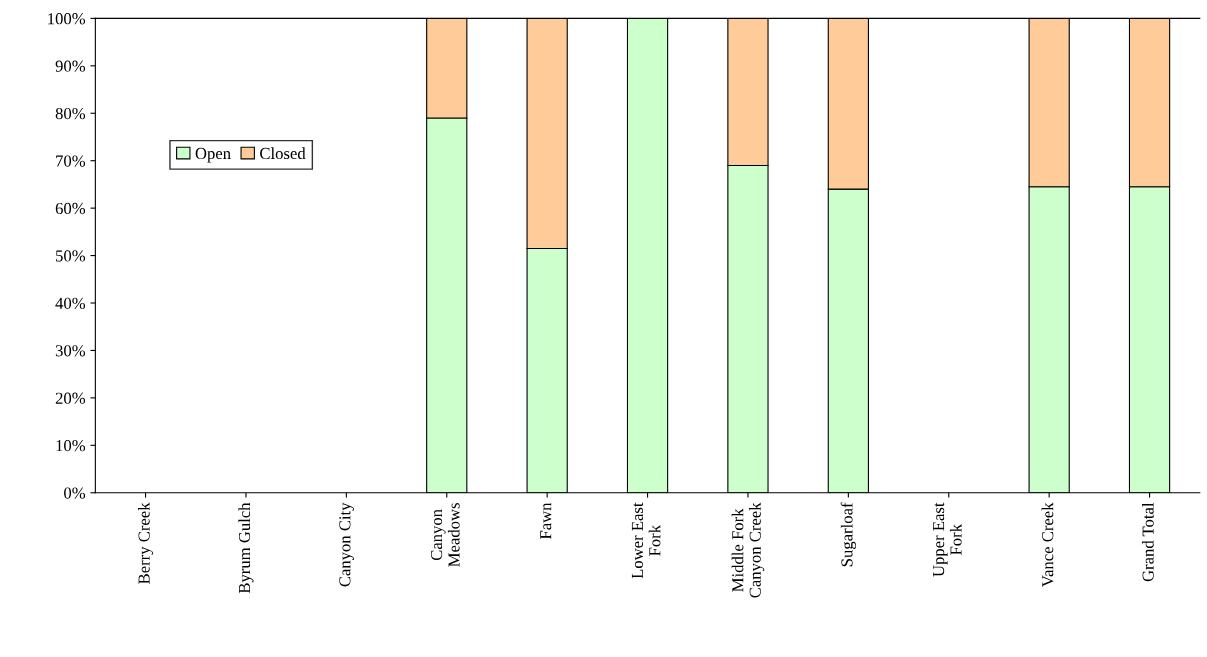 This screenshot has width=1207, height=657. Describe the element at coordinates (346, 544) in the screenshot. I see `x-tick-label: Canyon City` at that location.